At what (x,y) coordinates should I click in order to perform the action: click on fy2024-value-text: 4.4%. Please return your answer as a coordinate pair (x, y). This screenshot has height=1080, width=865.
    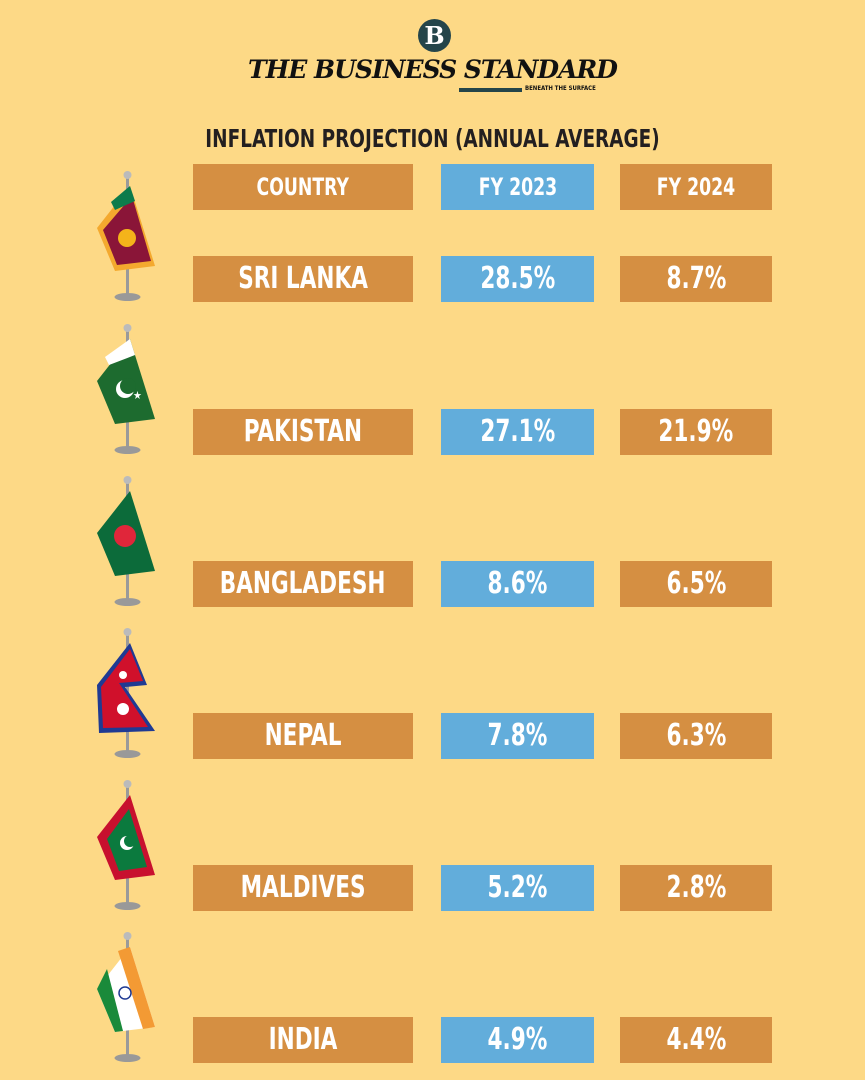
    Looking at the image, I should click on (696, 1039).